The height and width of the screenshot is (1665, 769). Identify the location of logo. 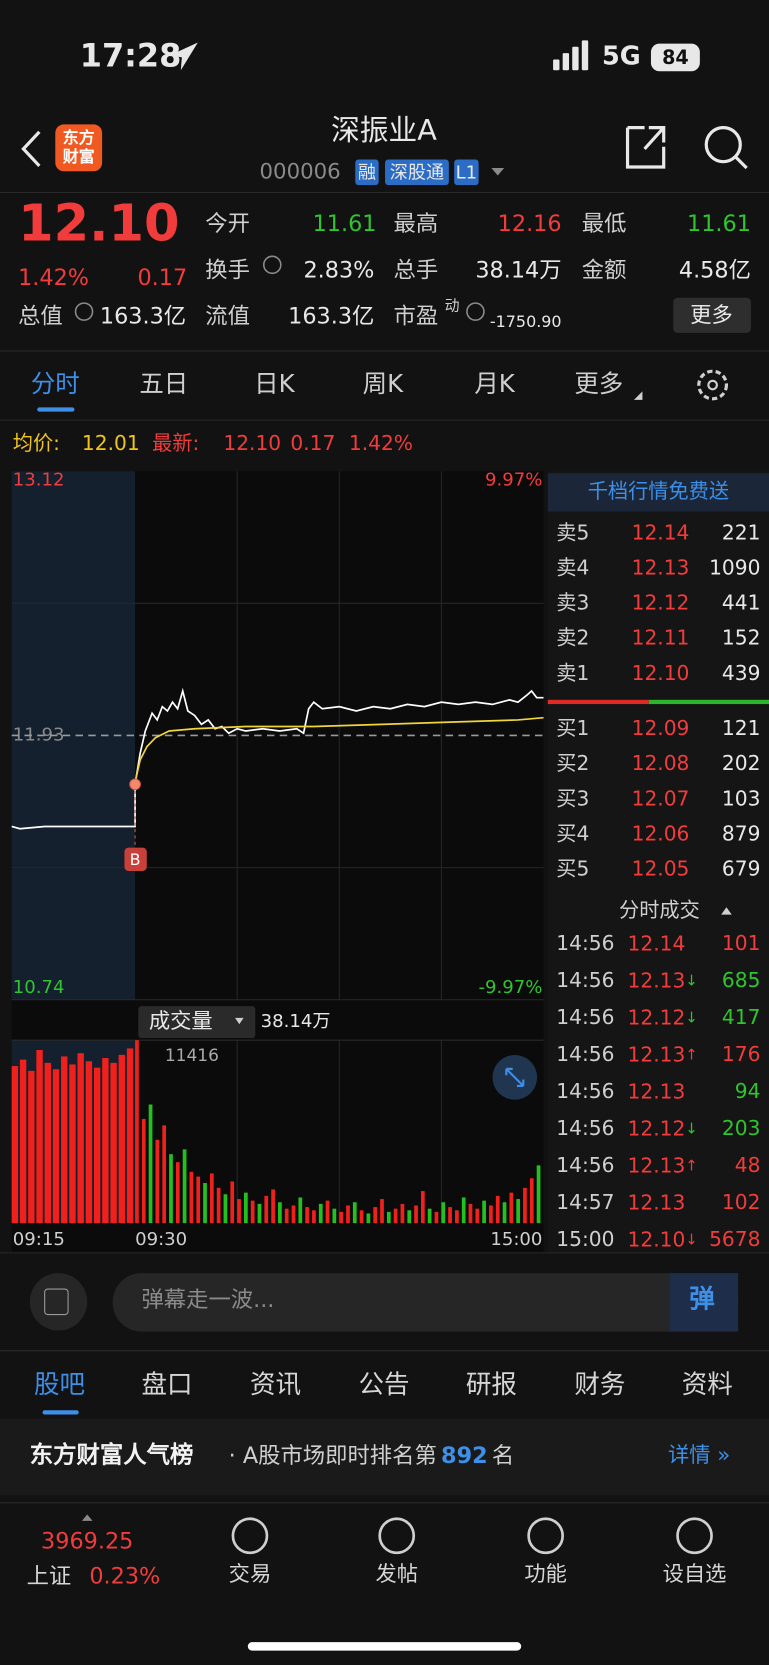
(79, 148).